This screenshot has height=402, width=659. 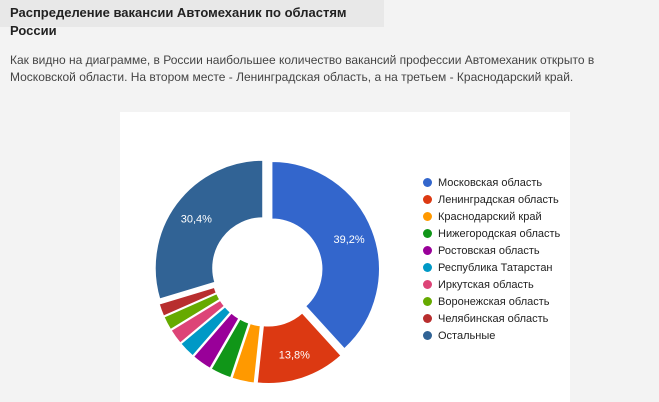 I want to click on legend-item: Нижегородская область, so click(x=491, y=233).